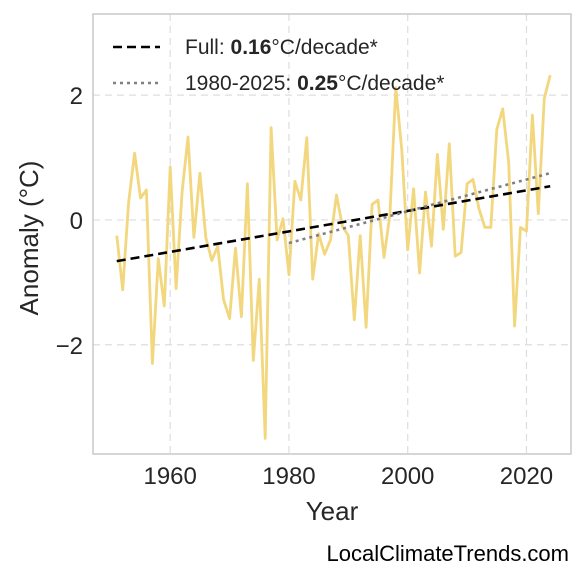 The width and height of the screenshot is (585, 580). I want to click on y-axis-ticks: 2 0 −2, so click(69, 221).